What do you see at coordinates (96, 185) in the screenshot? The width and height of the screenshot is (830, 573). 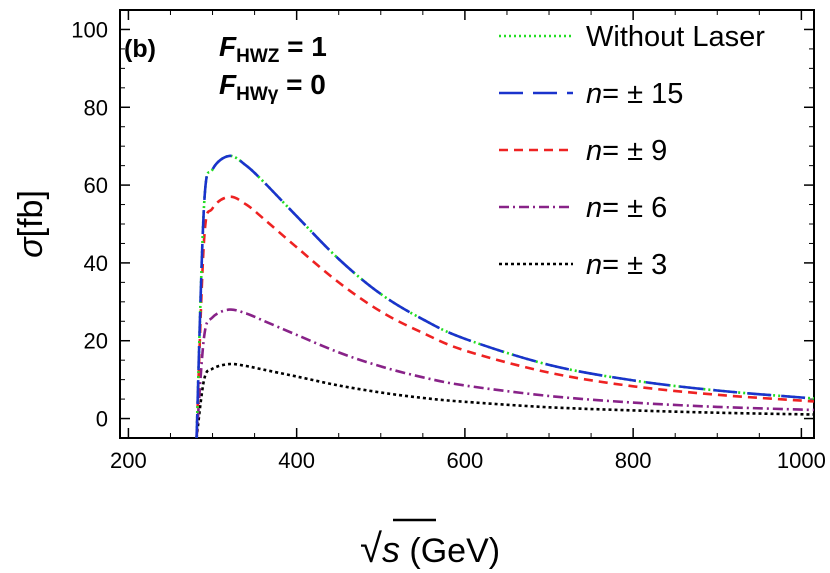 I see `y-tick-label: 60` at bounding box center [96, 185].